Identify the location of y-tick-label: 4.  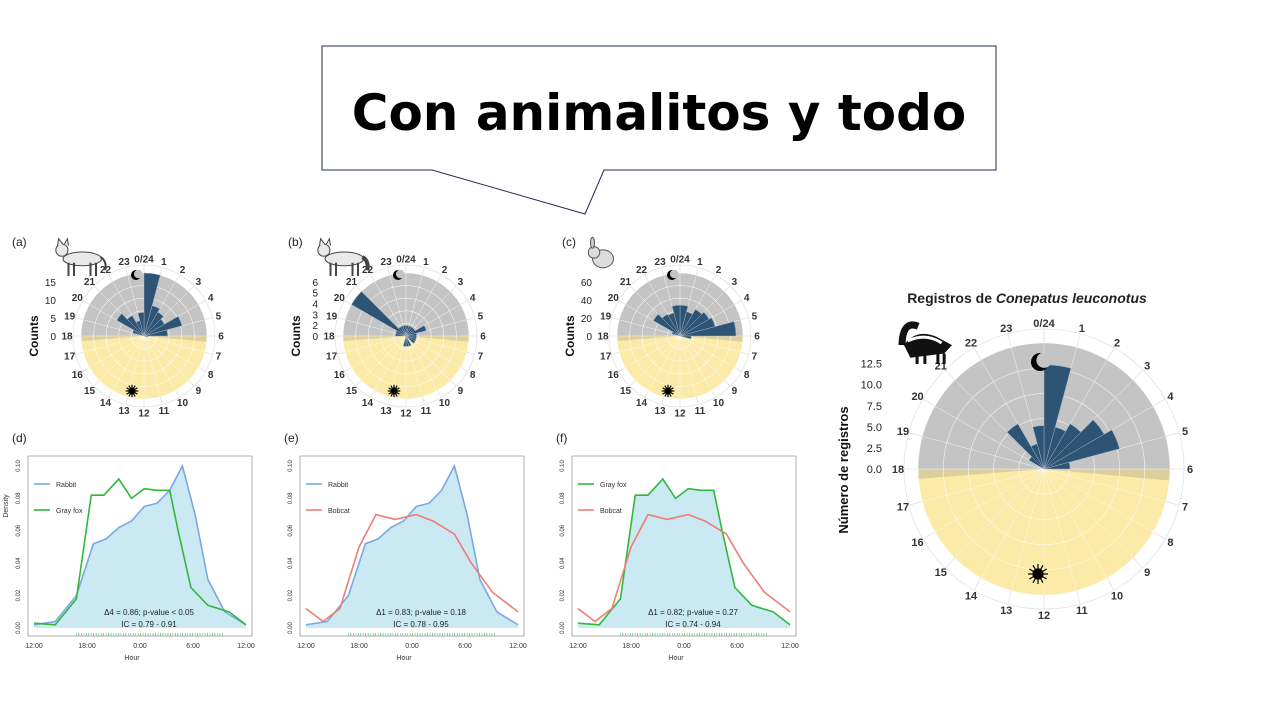
(315, 304).